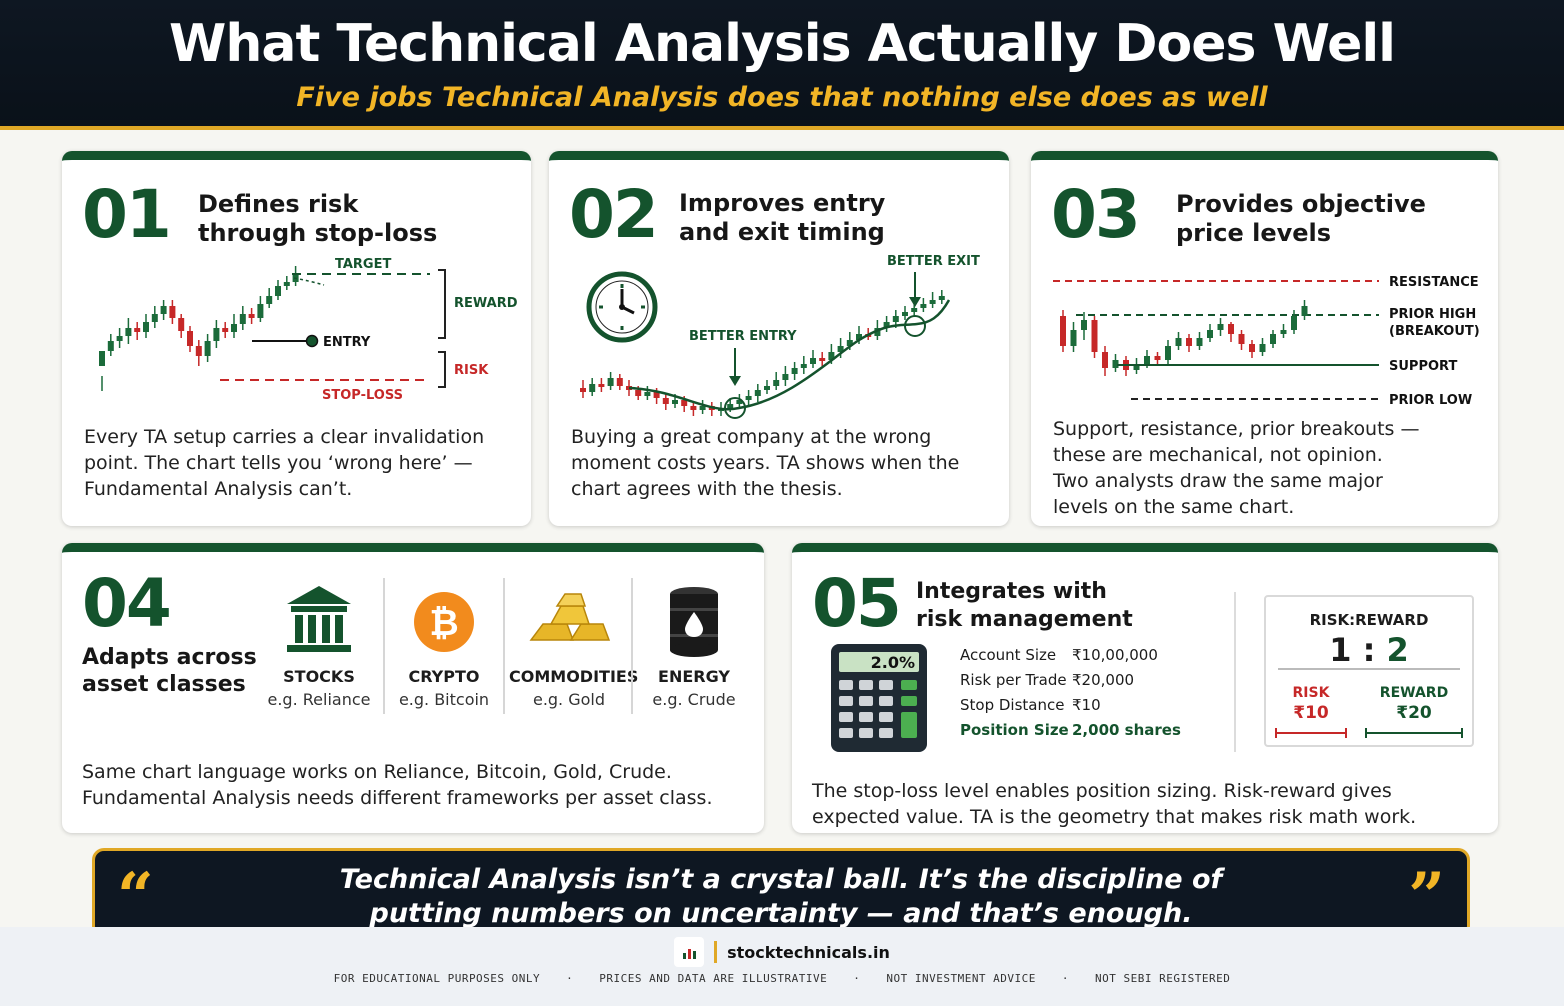 The image size is (1564, 1006). What do you see at coordinates (1070, 683) in the screenshot?
I see `table-row: Risk per Trade ₹20,000` at bounding box center [1070, 683].